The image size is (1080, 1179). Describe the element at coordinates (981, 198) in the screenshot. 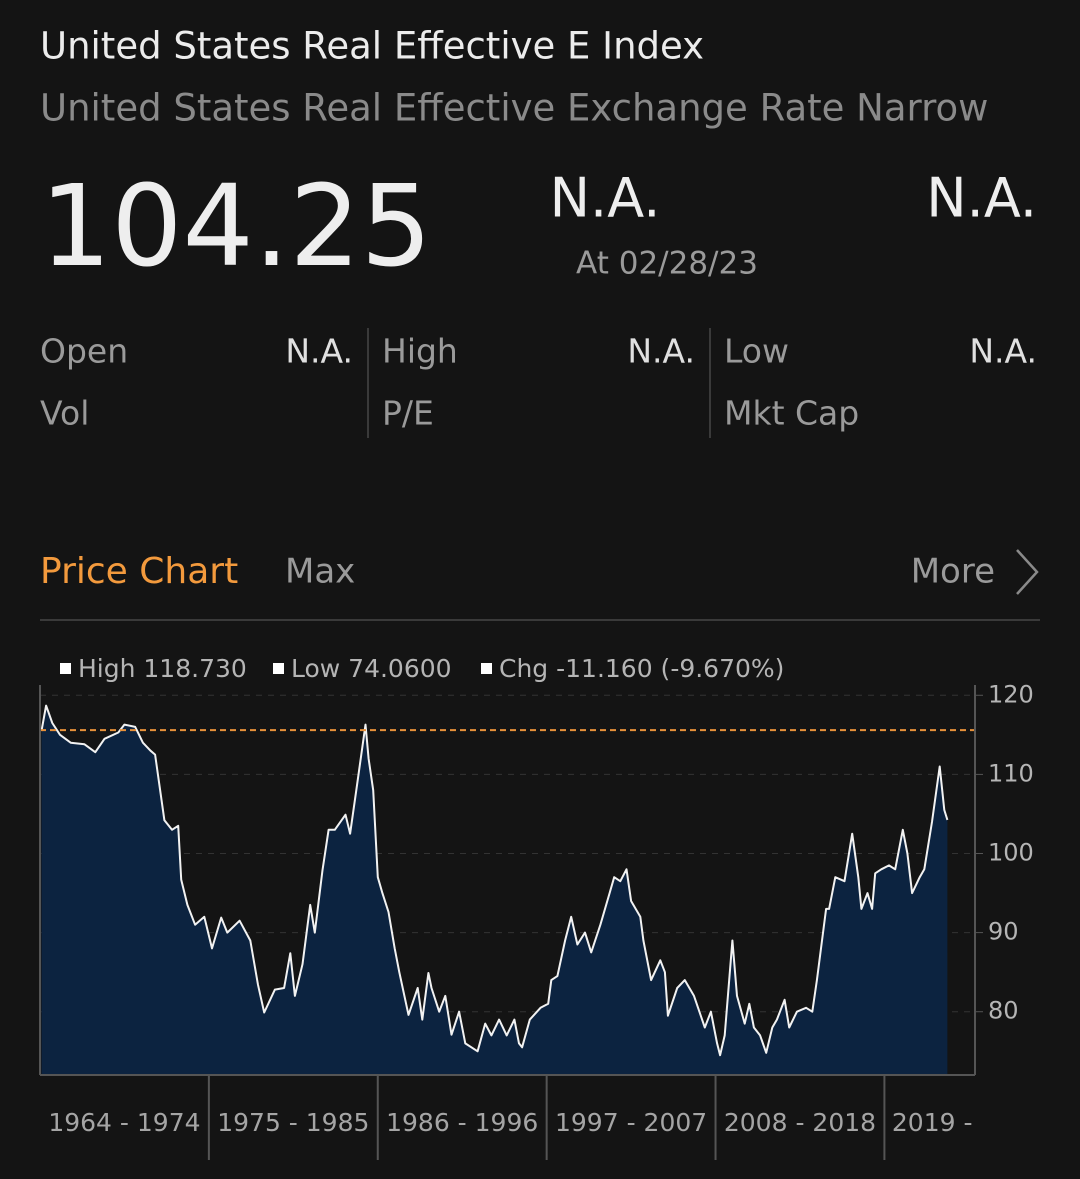

I see `change-percent: N.A.` at that location.